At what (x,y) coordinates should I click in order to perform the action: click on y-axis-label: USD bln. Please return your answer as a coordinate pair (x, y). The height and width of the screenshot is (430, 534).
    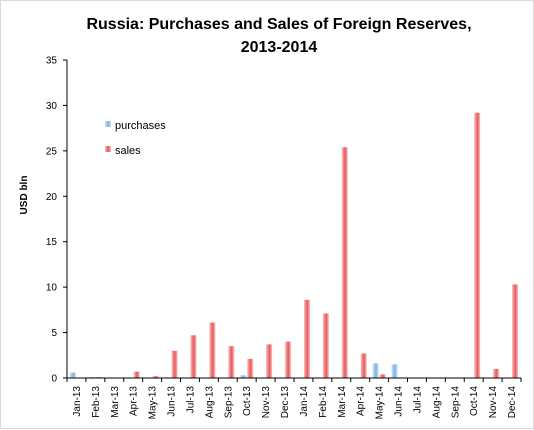
    Looking at the image, I should click on (24, 195).